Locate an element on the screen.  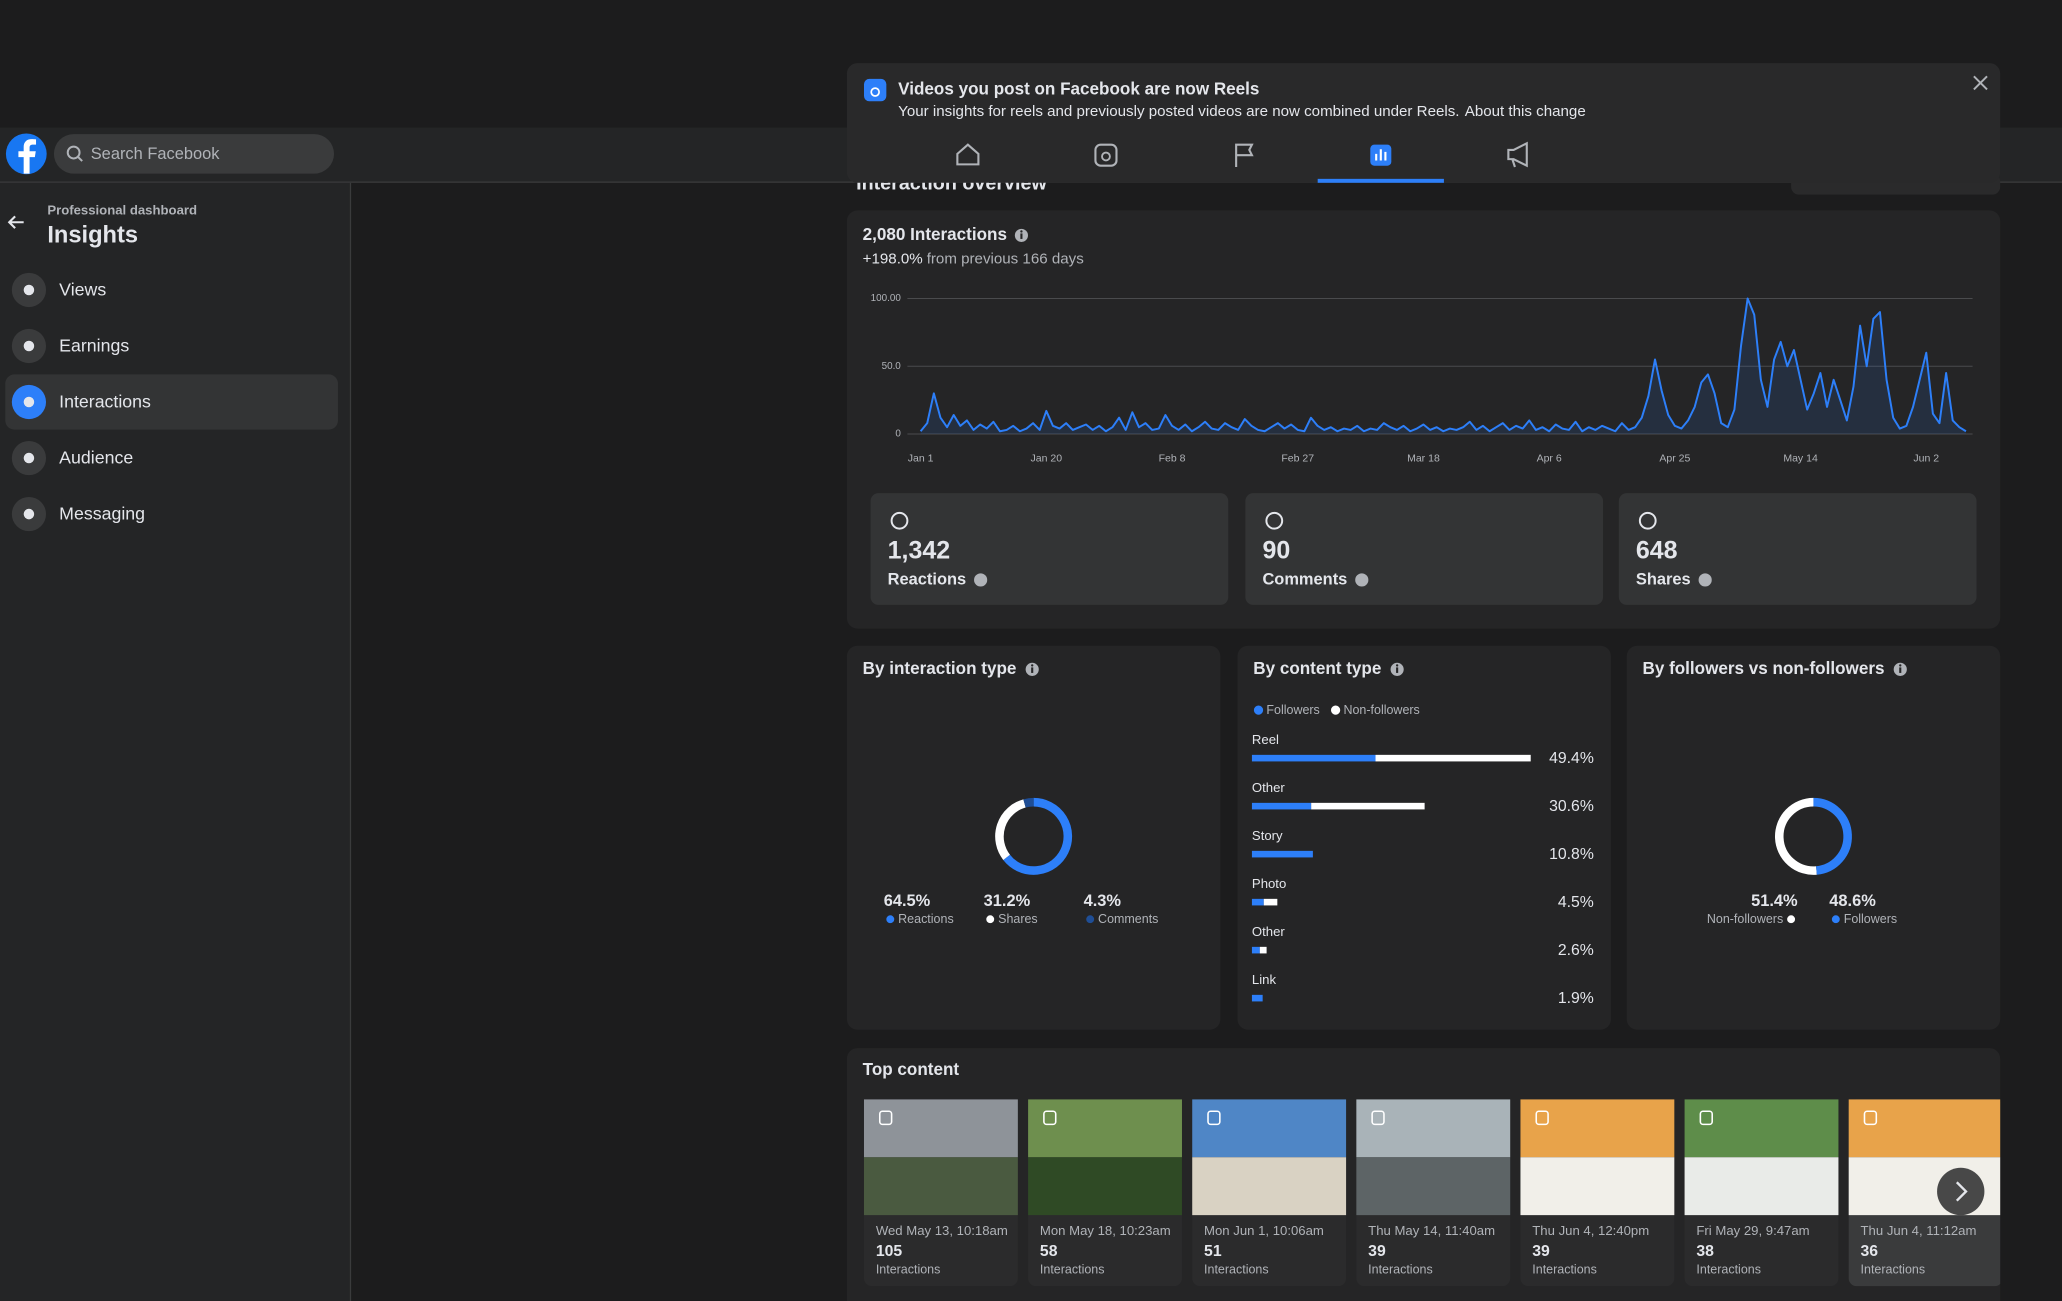
content-count: 39 is located at coordinates (1377, 1251).